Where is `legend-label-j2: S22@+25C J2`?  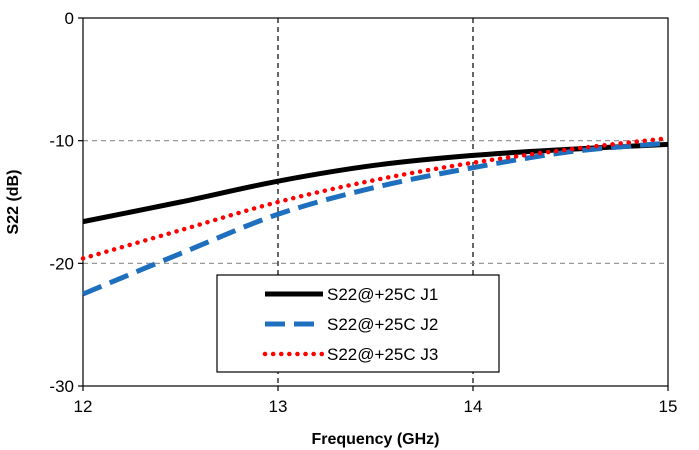
legend-label-j2: S22@+25C J2 is located at coordinates (382, 324).